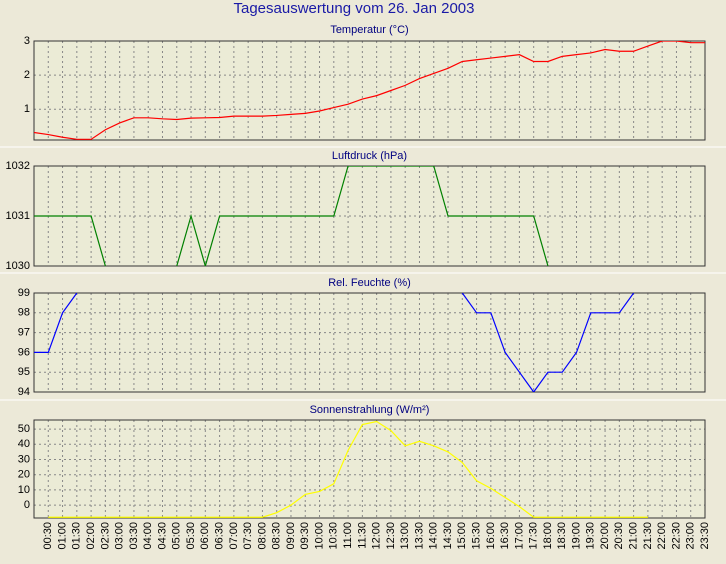 Image resolution: width=726 pixels, height=564 pixels. Describe the element at coordinates (370, 410) in the screenshot. I see `panel-title: Sonnenstrahlung (W/m²)` at that location.